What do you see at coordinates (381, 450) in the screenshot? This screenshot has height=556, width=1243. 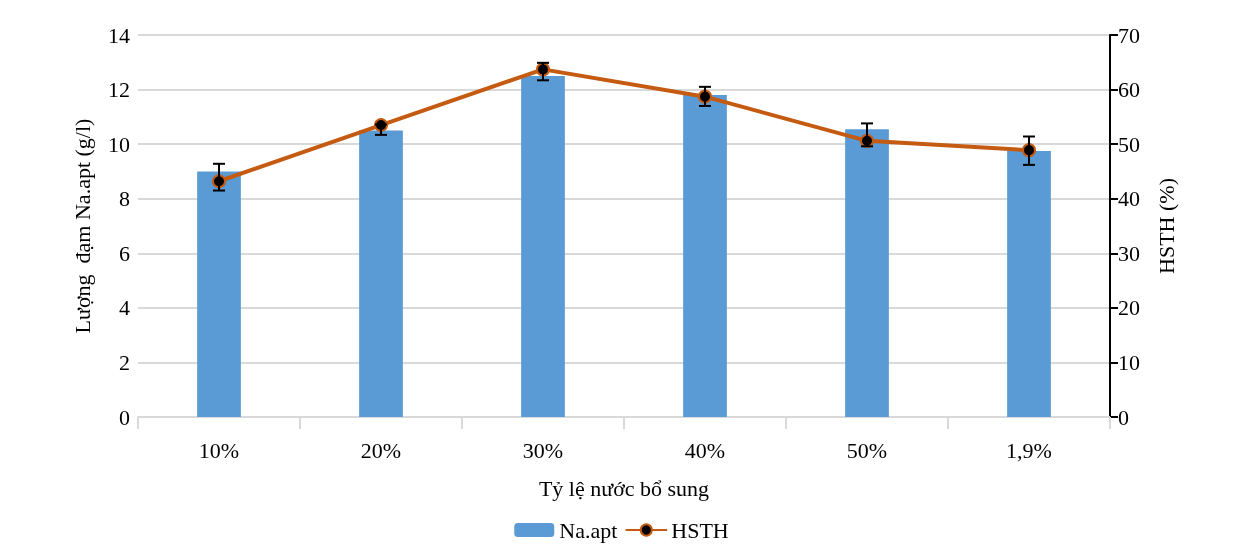 I see `x-tick-label: 20%` at bounding box center [381, 450].